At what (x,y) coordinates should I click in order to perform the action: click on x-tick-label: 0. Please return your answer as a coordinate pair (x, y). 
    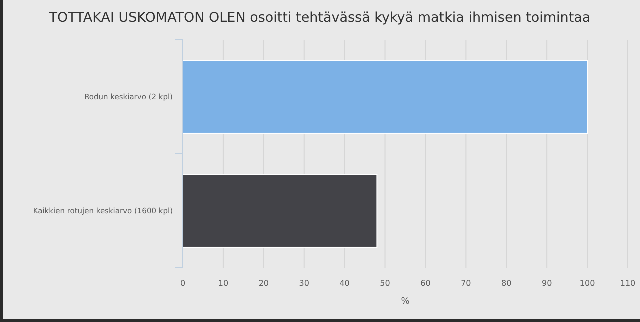
    Looking at the image, I should click on (183, 283).